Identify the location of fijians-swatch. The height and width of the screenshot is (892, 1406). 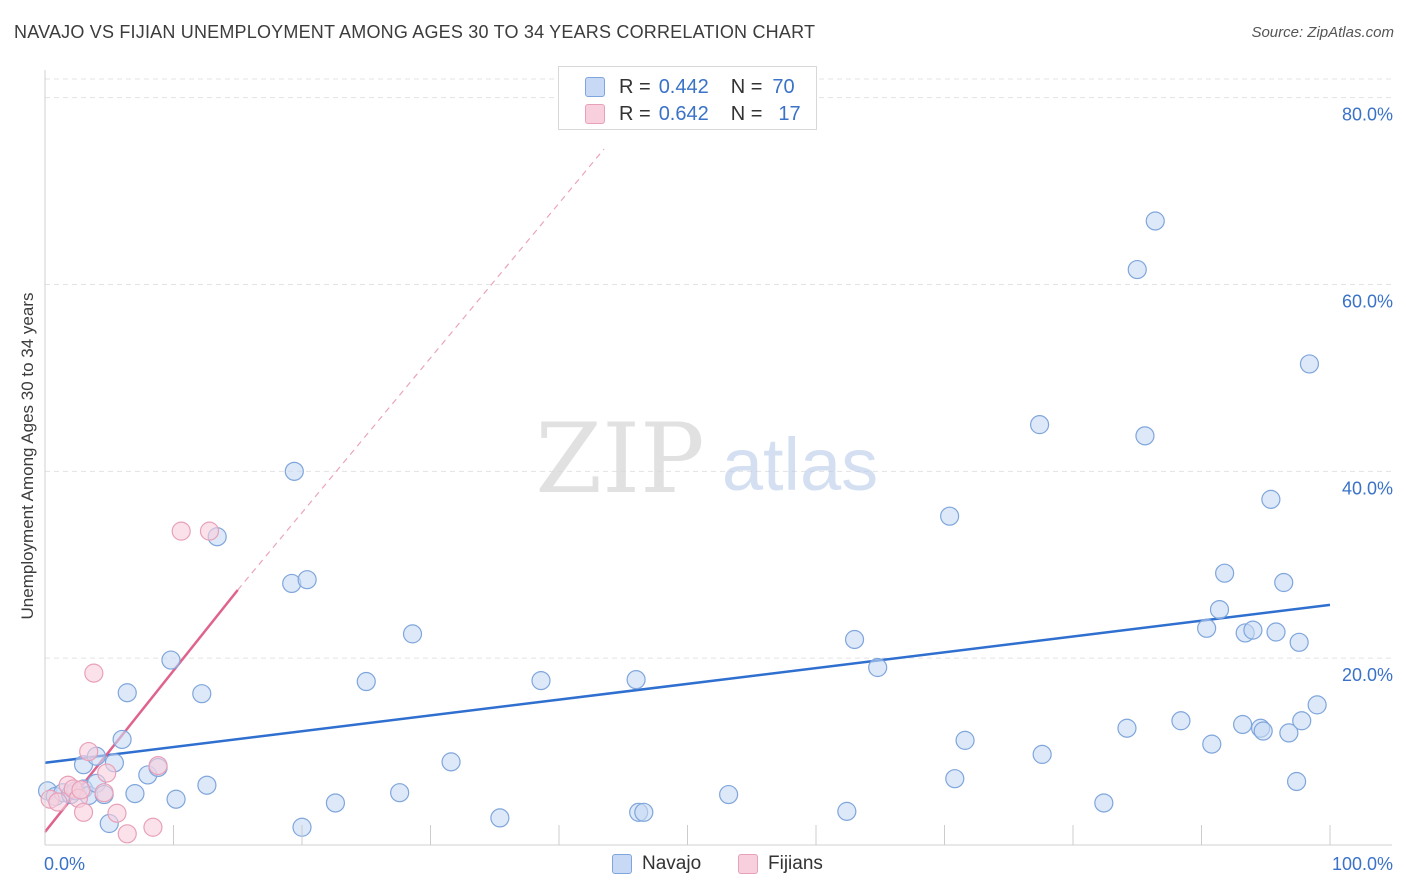
(595, 114).